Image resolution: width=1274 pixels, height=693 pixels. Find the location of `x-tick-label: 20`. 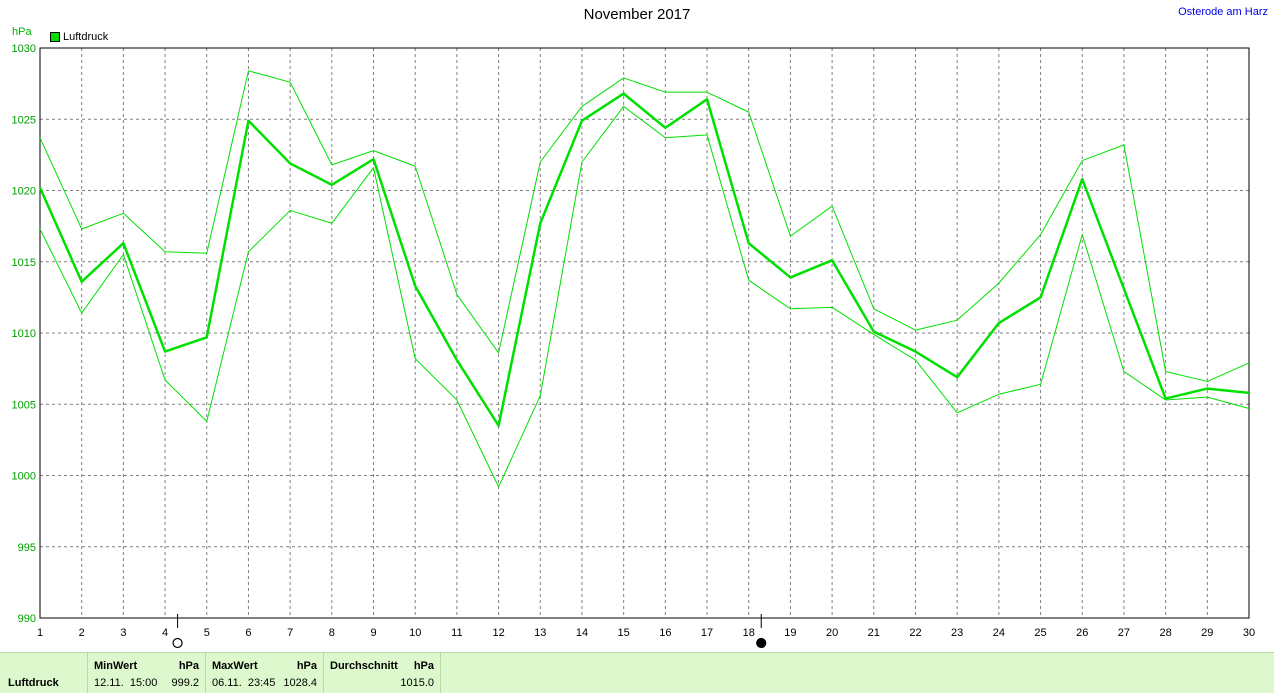

x-tick-label: 20 is located at coordinates (832, 633).